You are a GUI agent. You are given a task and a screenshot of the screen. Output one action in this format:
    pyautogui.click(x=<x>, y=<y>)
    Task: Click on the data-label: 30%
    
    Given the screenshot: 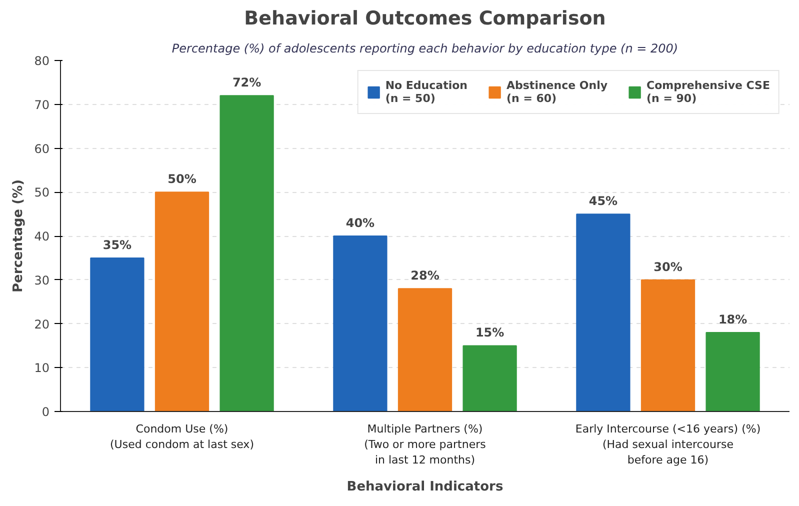 What is the action you would take?
    pyautogui.click(x=668, y=267)
    